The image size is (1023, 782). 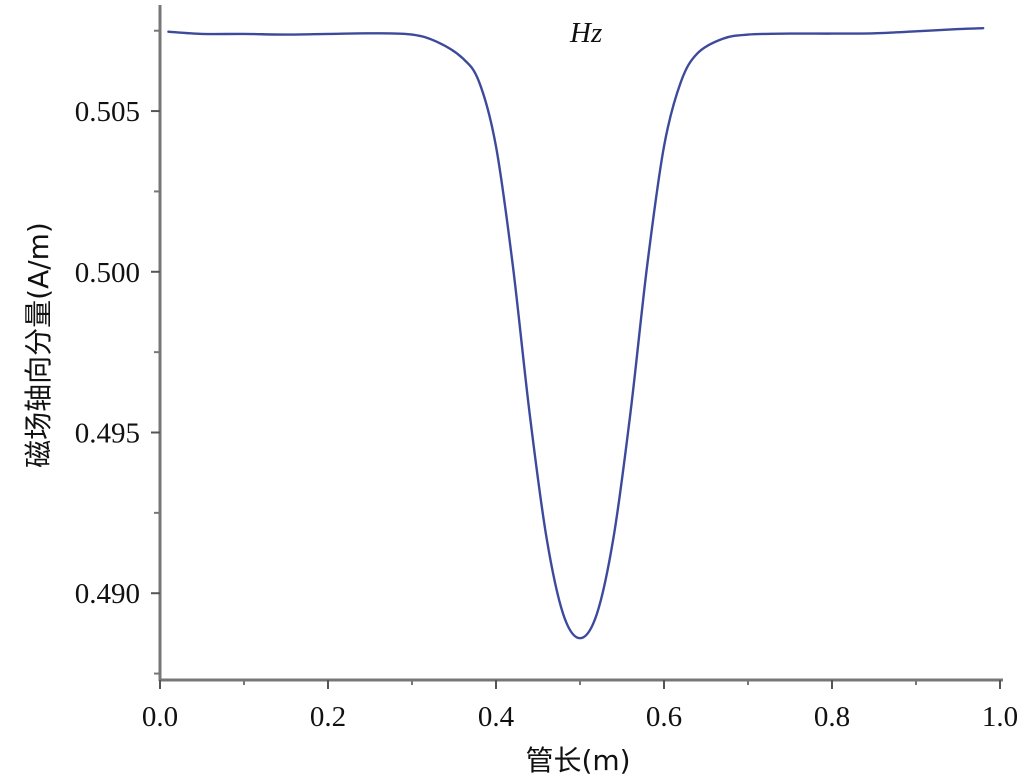 What do you see at coordinates (160, 717) in the screenshot?
I see `x-tick-label: 0.0` at bounding box center [160, 717].